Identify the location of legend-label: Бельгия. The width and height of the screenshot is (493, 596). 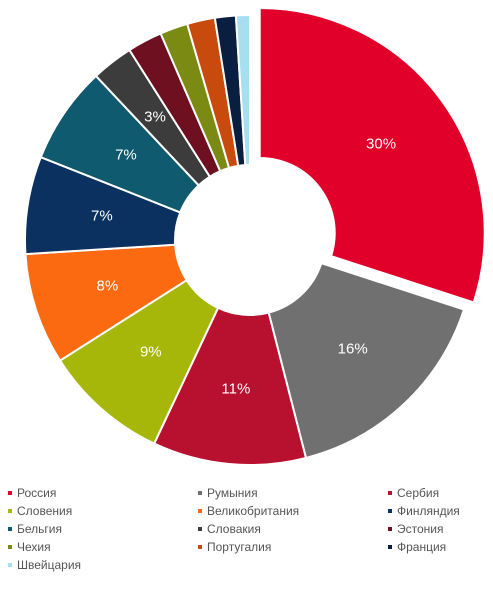
(39, 529).